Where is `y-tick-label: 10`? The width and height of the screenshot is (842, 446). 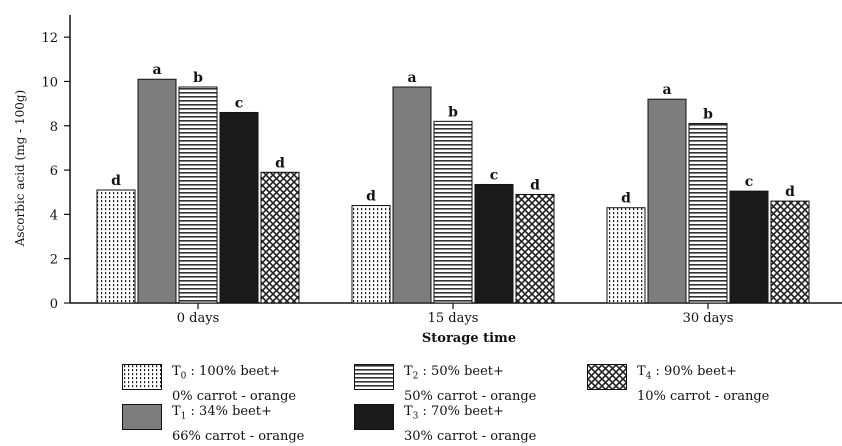 y-tick-label: 10 is located at coordinates (49, 82).